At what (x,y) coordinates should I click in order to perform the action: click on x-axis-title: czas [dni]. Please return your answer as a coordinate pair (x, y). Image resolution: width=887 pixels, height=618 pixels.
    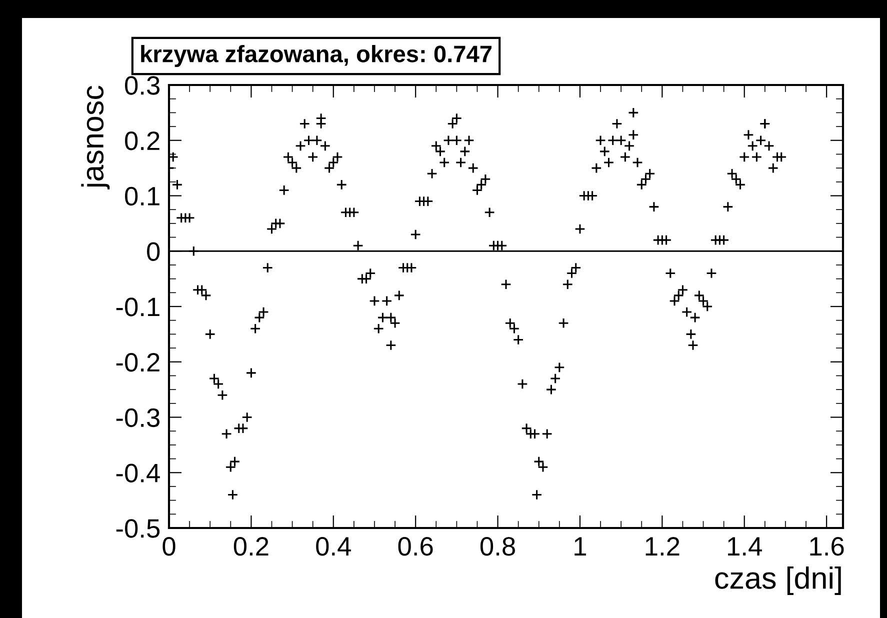
    Looking at the image, I should click on (778, 580).